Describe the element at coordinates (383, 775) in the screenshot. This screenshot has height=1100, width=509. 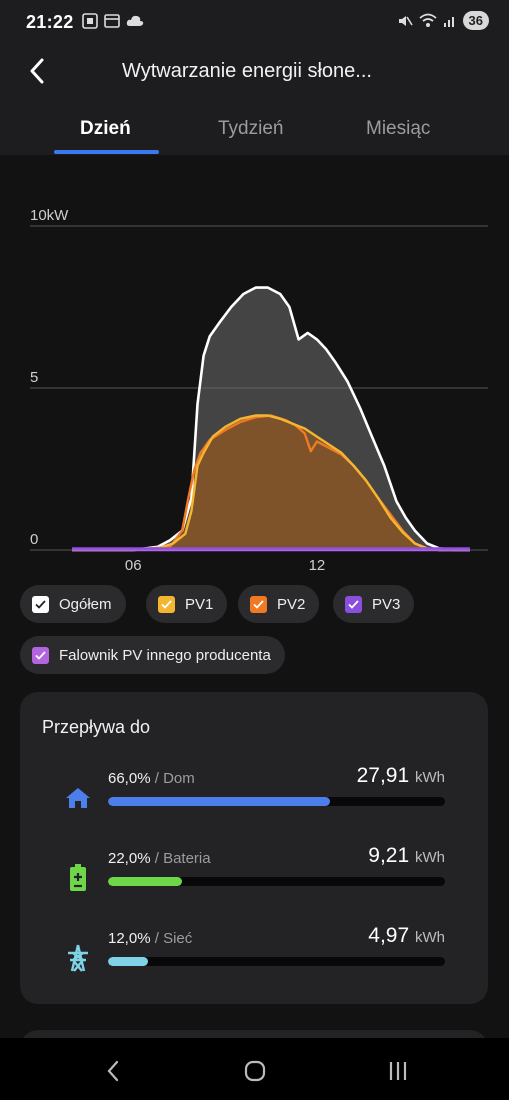
I see `flow-value: 27,91` at that location.